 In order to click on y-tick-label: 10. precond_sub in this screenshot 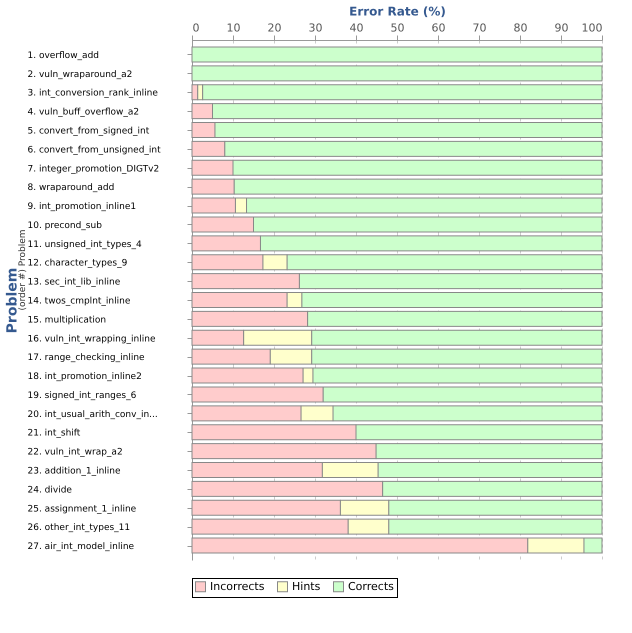, I will do `click(65, 225)`.